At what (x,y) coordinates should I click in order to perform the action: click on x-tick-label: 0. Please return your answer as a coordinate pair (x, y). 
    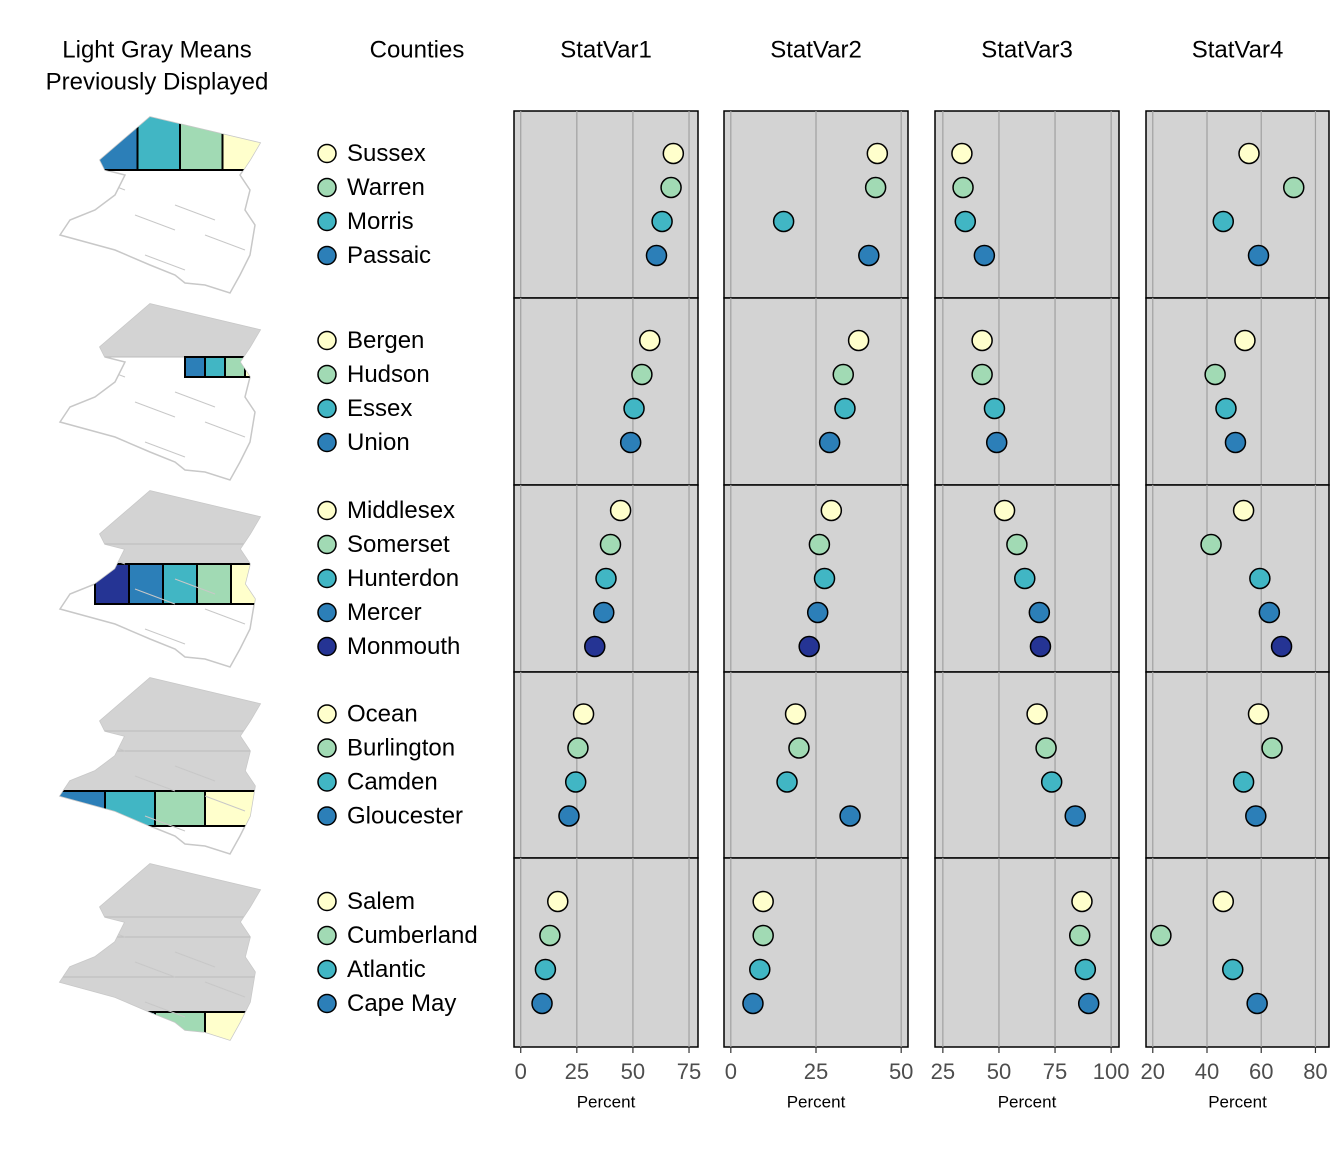
    Looking at the image, I should click on (521, 1071).